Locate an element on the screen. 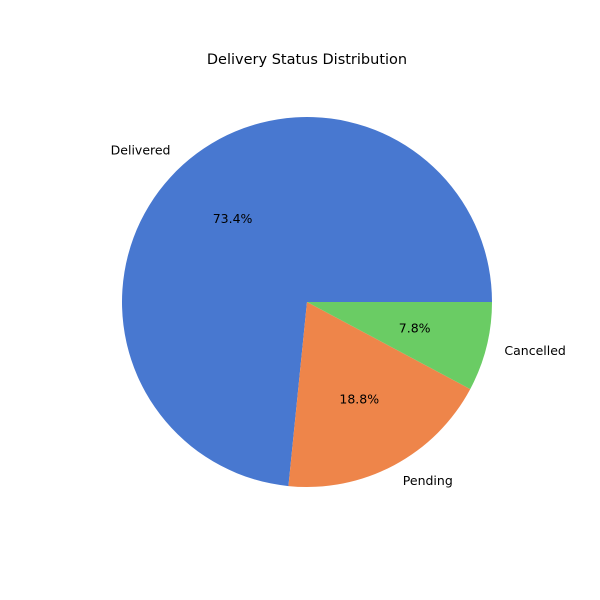 Image resolution: width=600 pixels, height=600 pixels. slice-cancelled is located at coordinates (399, 346).